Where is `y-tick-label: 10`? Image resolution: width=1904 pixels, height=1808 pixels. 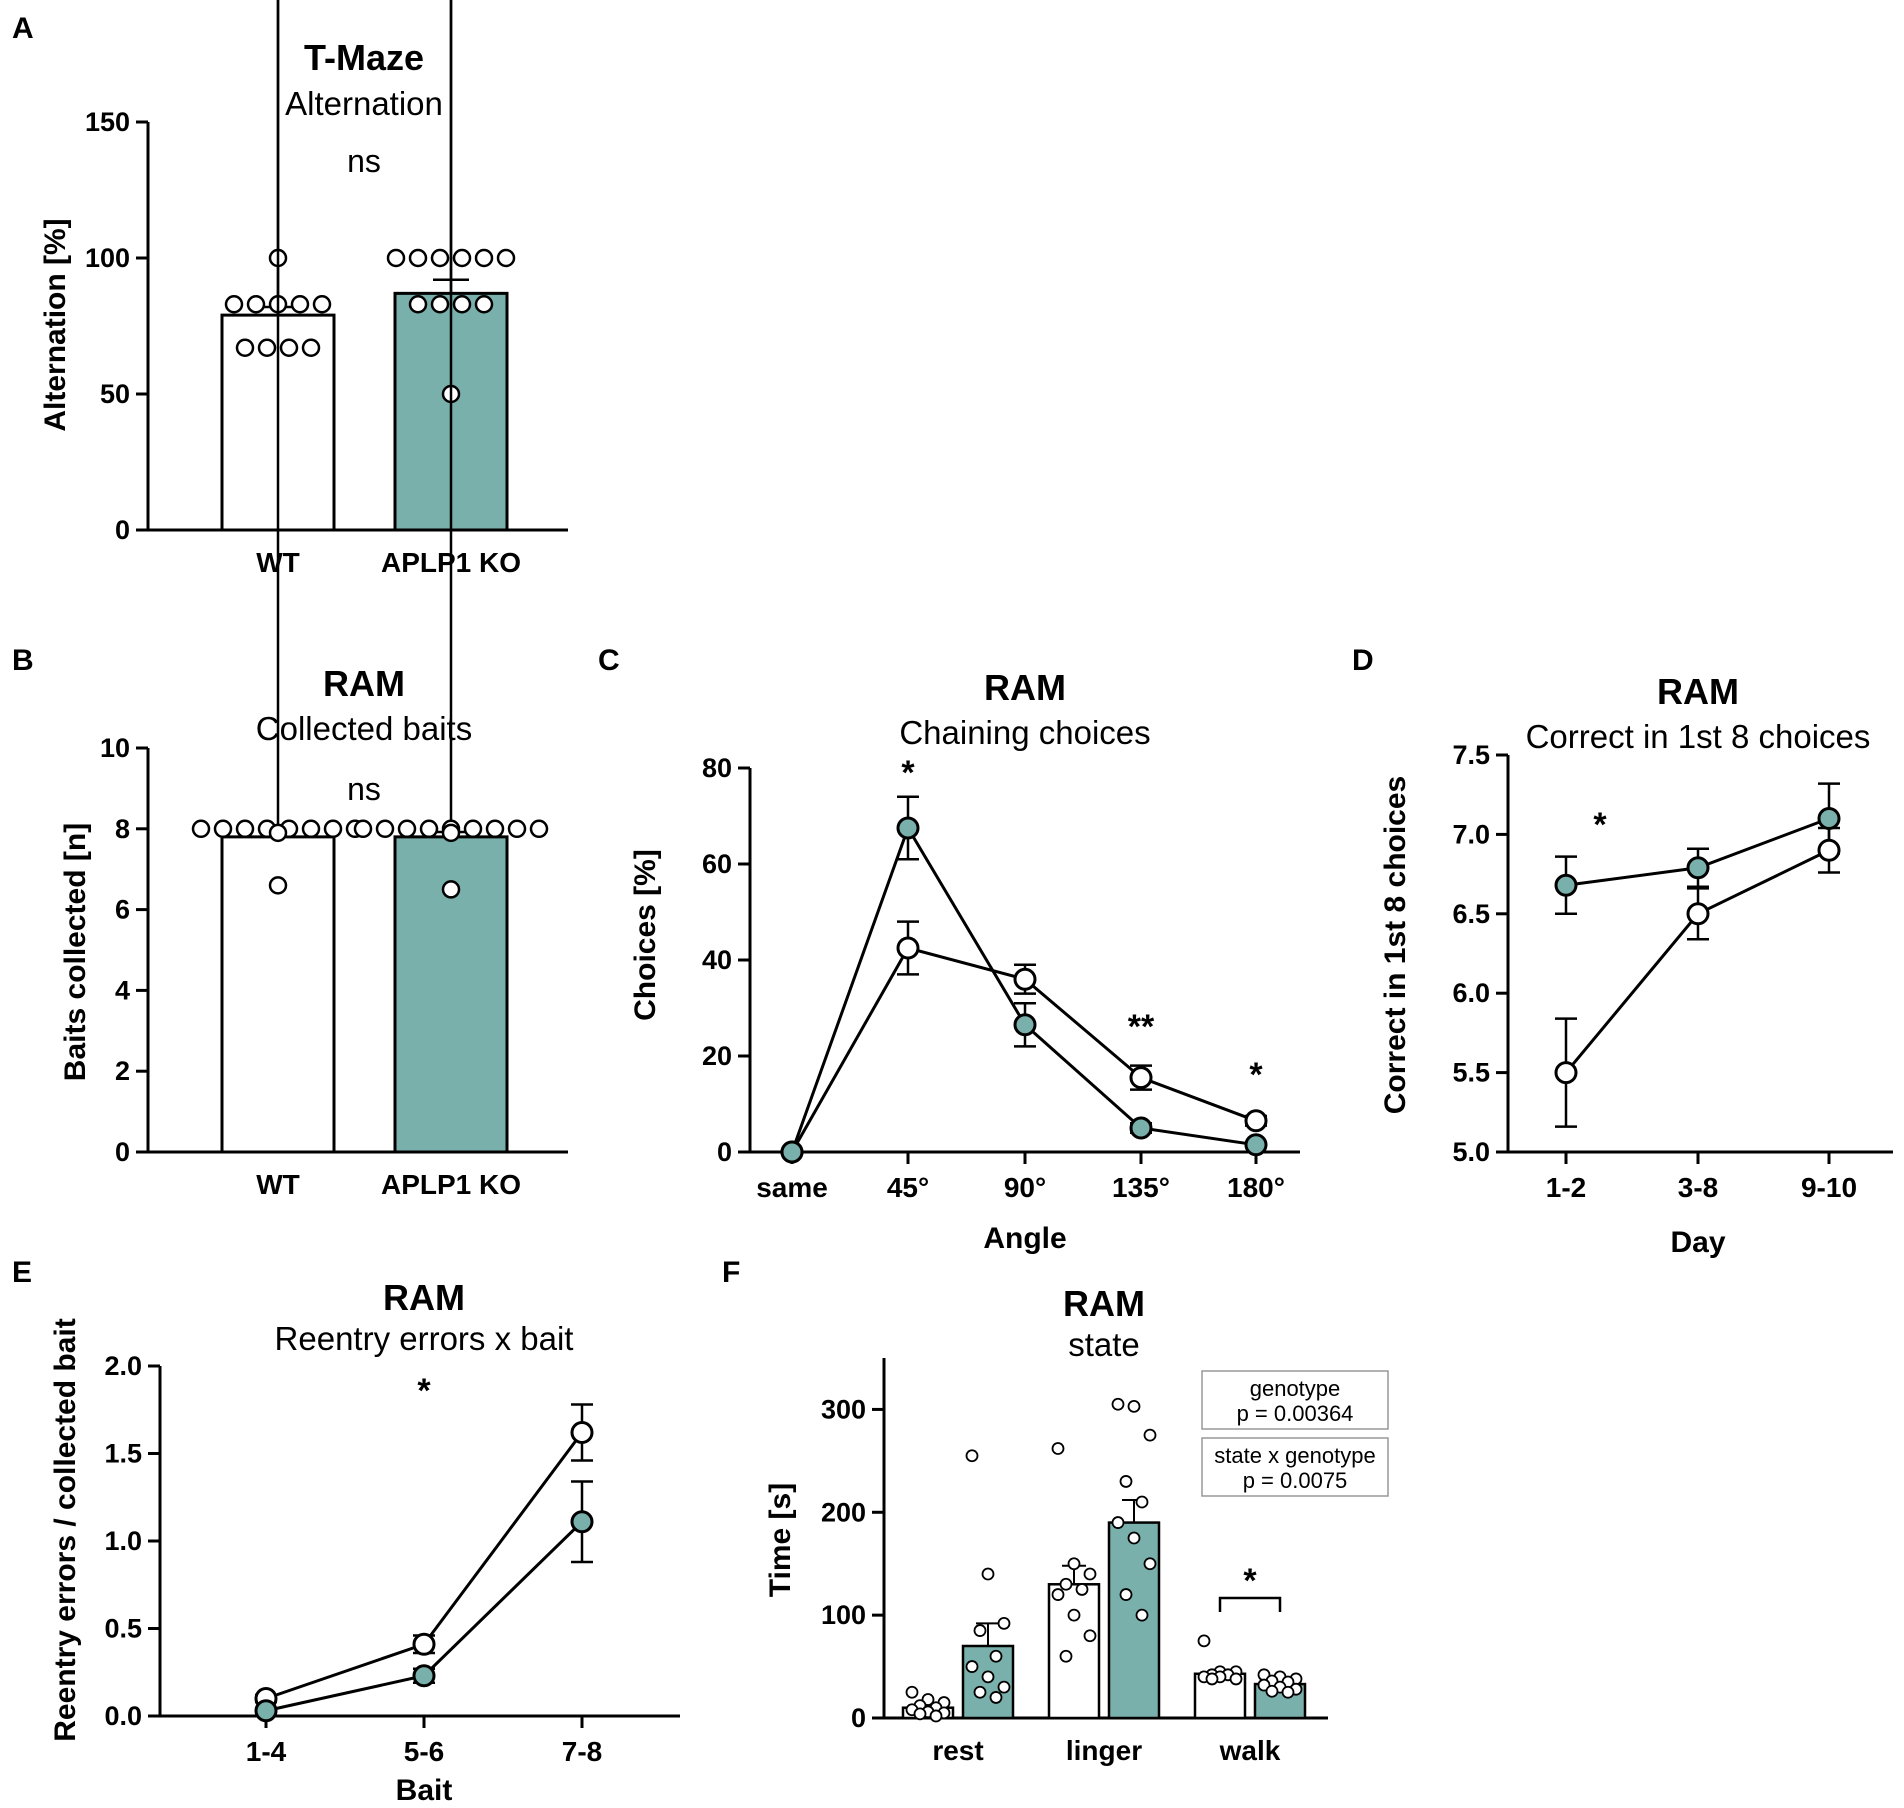
y-tick-label: 10 is located at coordinates (115, 748).